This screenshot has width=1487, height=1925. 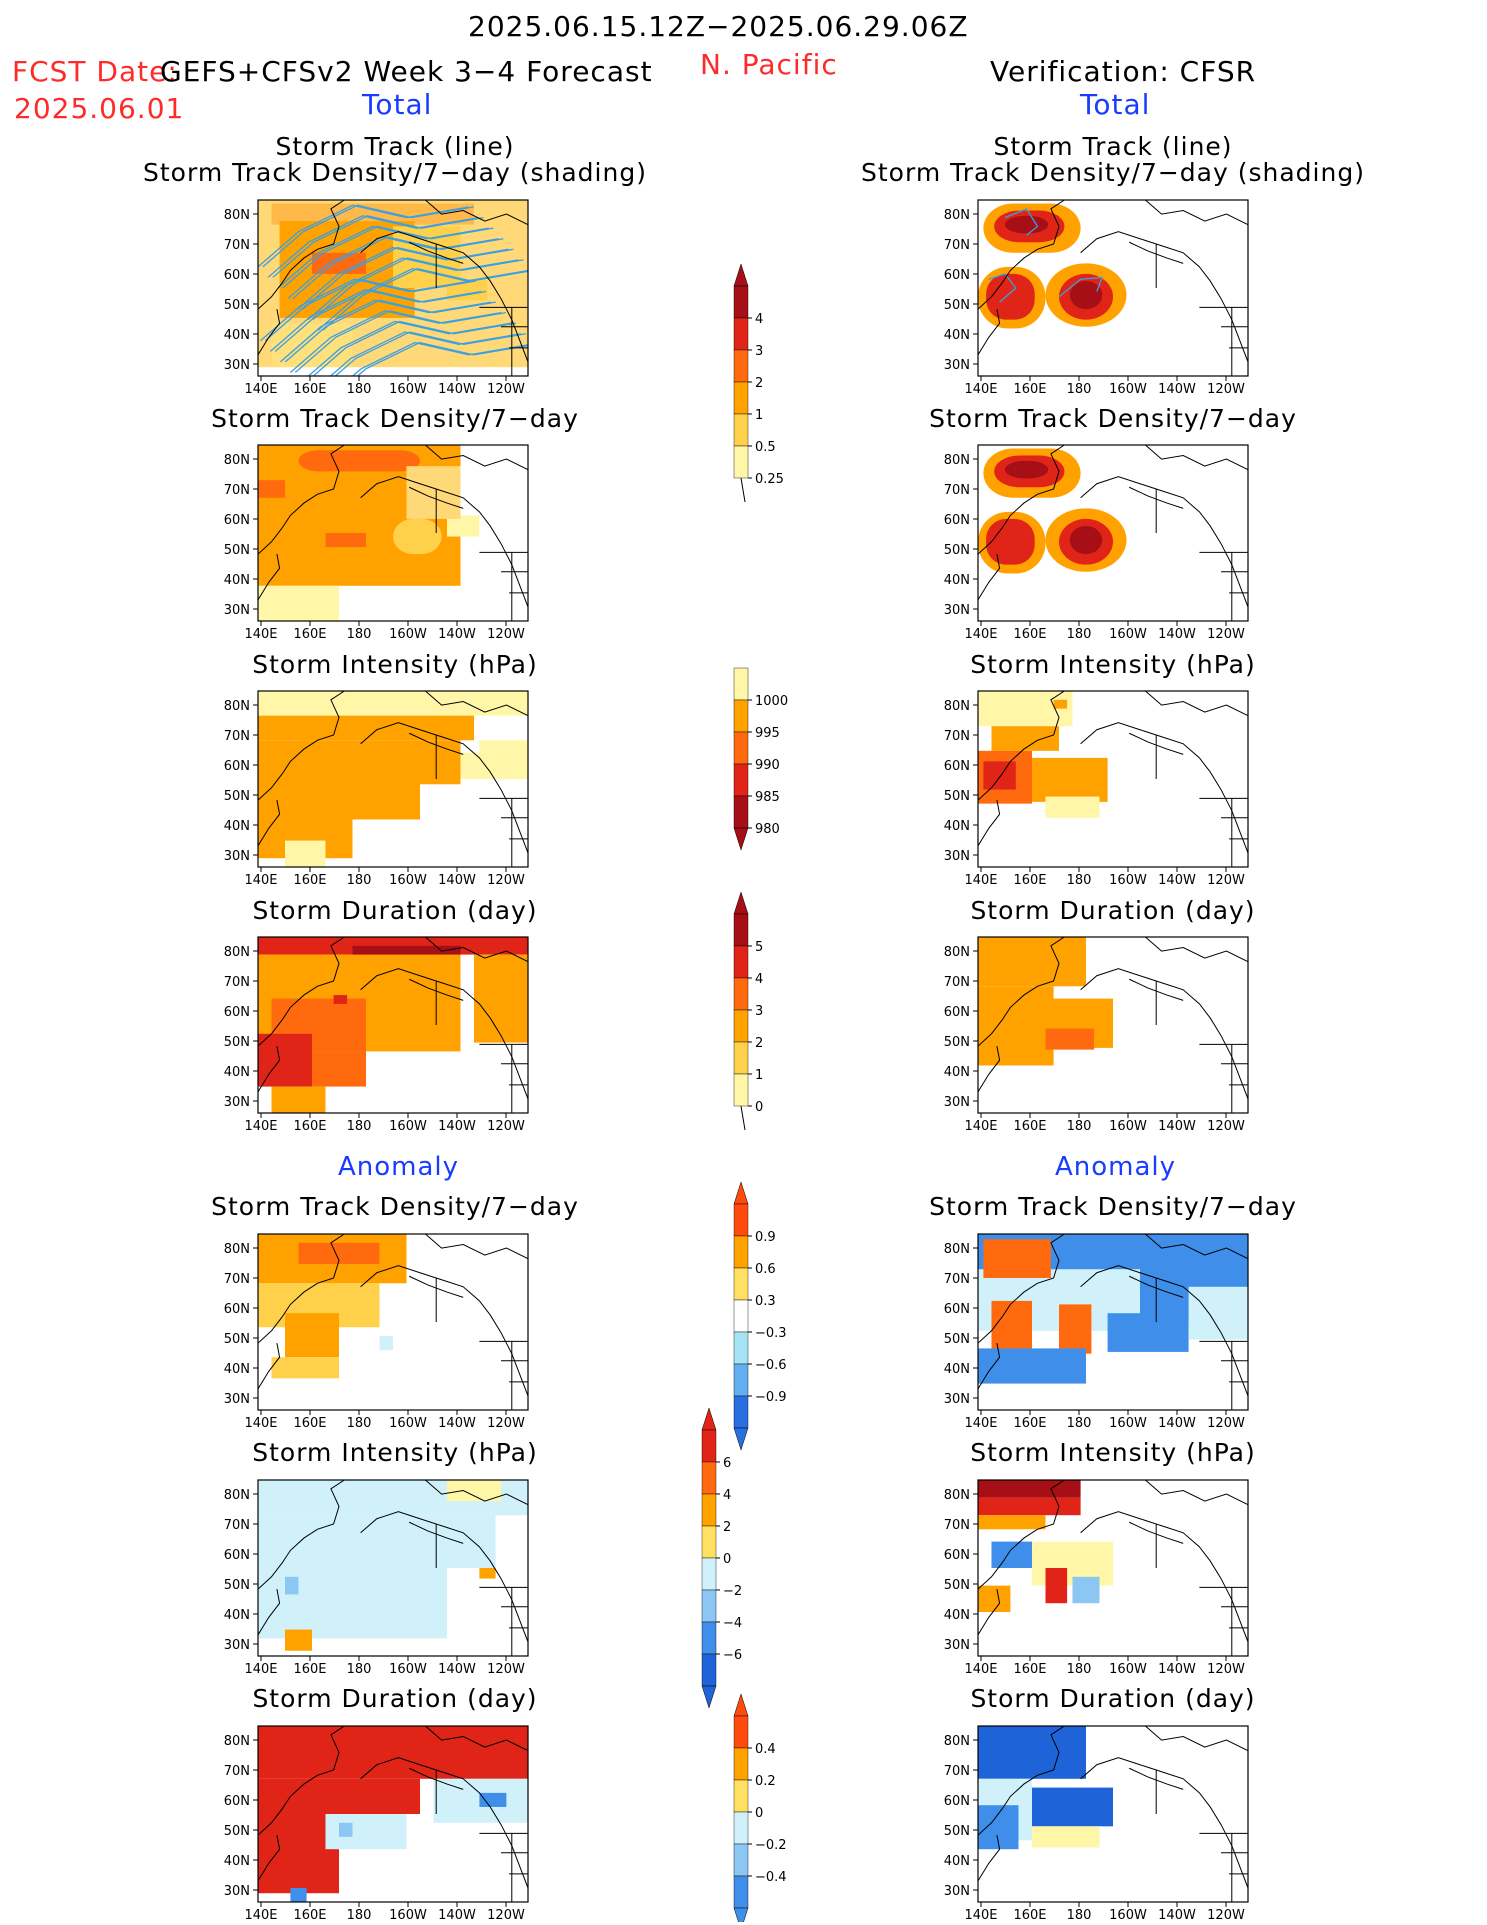 I want to click on colorbar-label: 0.6, so click(x=765, y=1269).